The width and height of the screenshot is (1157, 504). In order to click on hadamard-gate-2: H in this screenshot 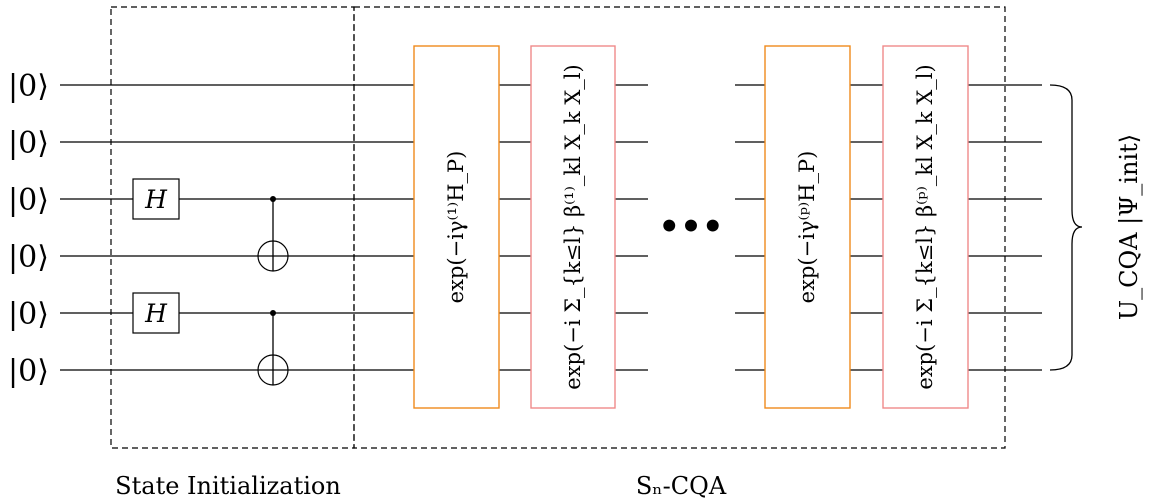, I will do `click(156, 313)`.